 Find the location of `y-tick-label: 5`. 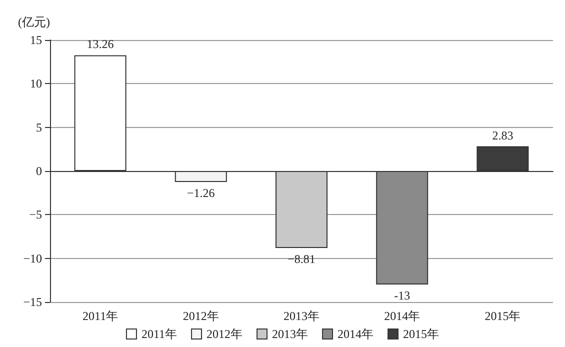

y-tick-label: 5 is located at coordinates (39, 127).